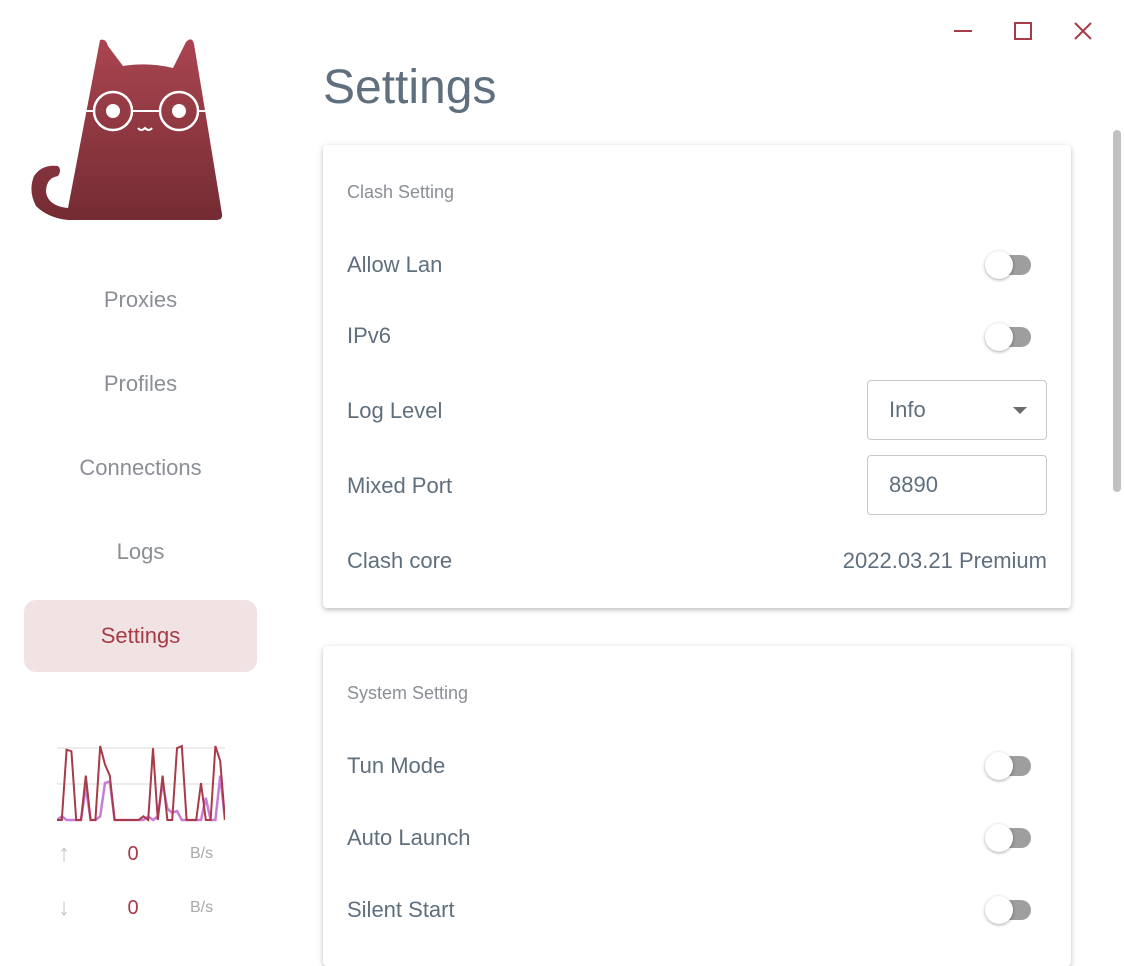 This screenshot has height=966, width=1124. Describe the element at coordinates (369, 335) in the screenshot. I see `ipv6-label: IPv6` at that location.